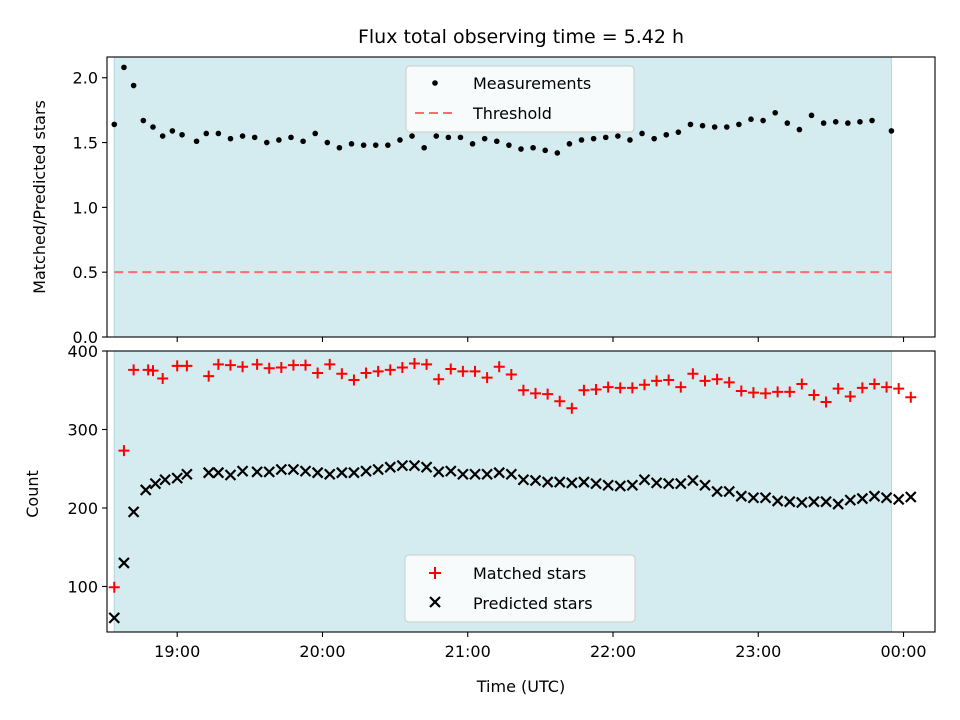 The height and width of the screenshot is (720, 960). What do you see at coordinates (903, 651) in the screenshot?
I see `x-tick-label: 00:00` at bounding box center [903, 651].